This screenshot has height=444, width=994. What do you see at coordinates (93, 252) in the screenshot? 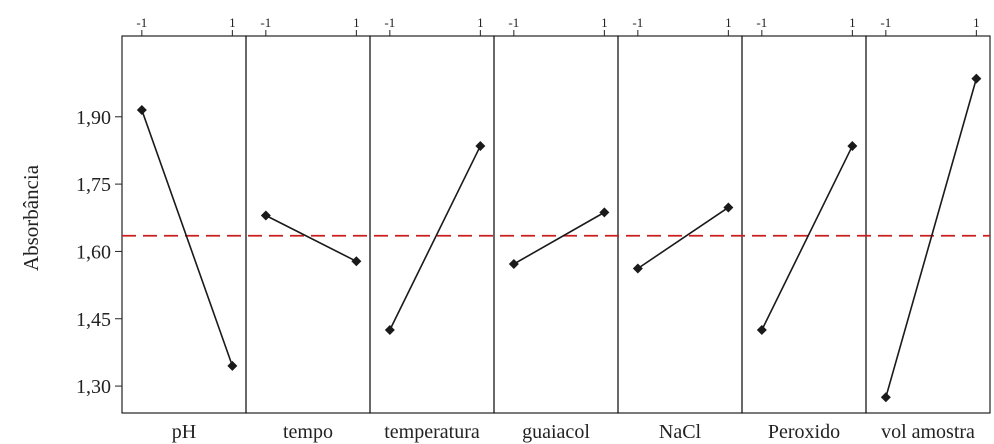
I see `y-tick-label: 1,60` at bounding box center [93, 252].